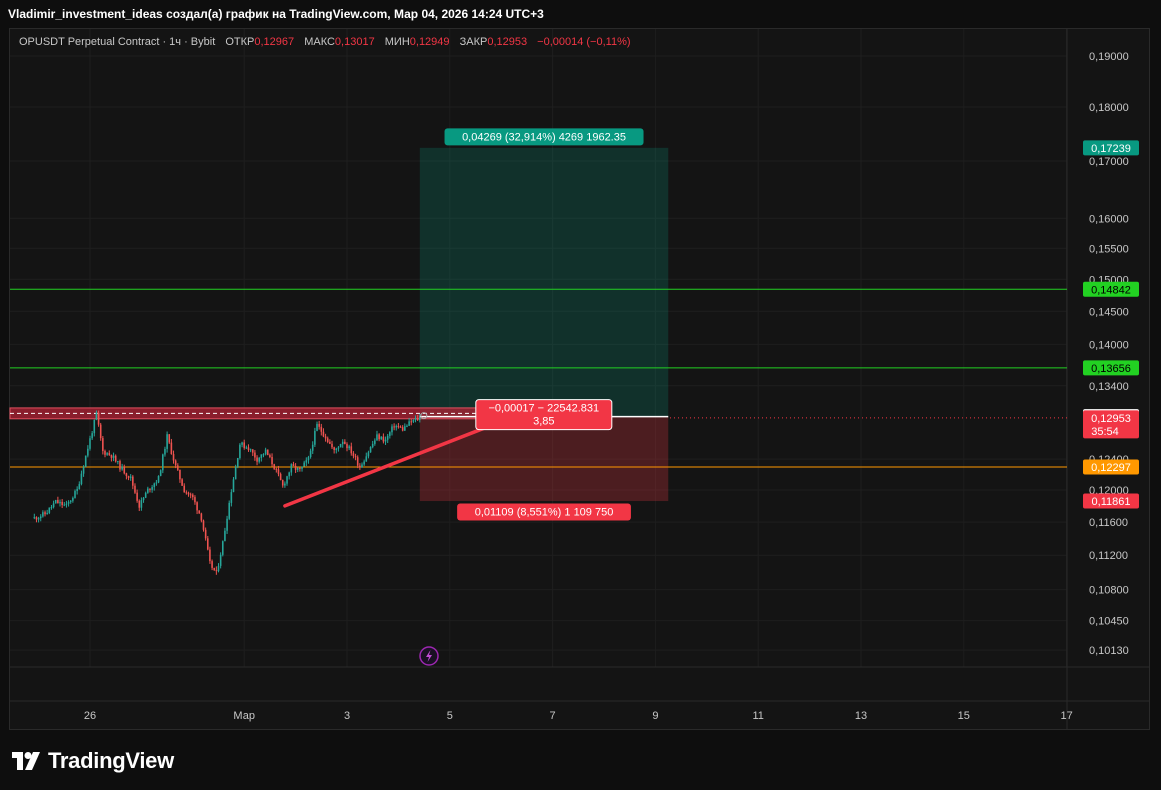  I want to click on time-tick-label: 5, so click(450, 716).